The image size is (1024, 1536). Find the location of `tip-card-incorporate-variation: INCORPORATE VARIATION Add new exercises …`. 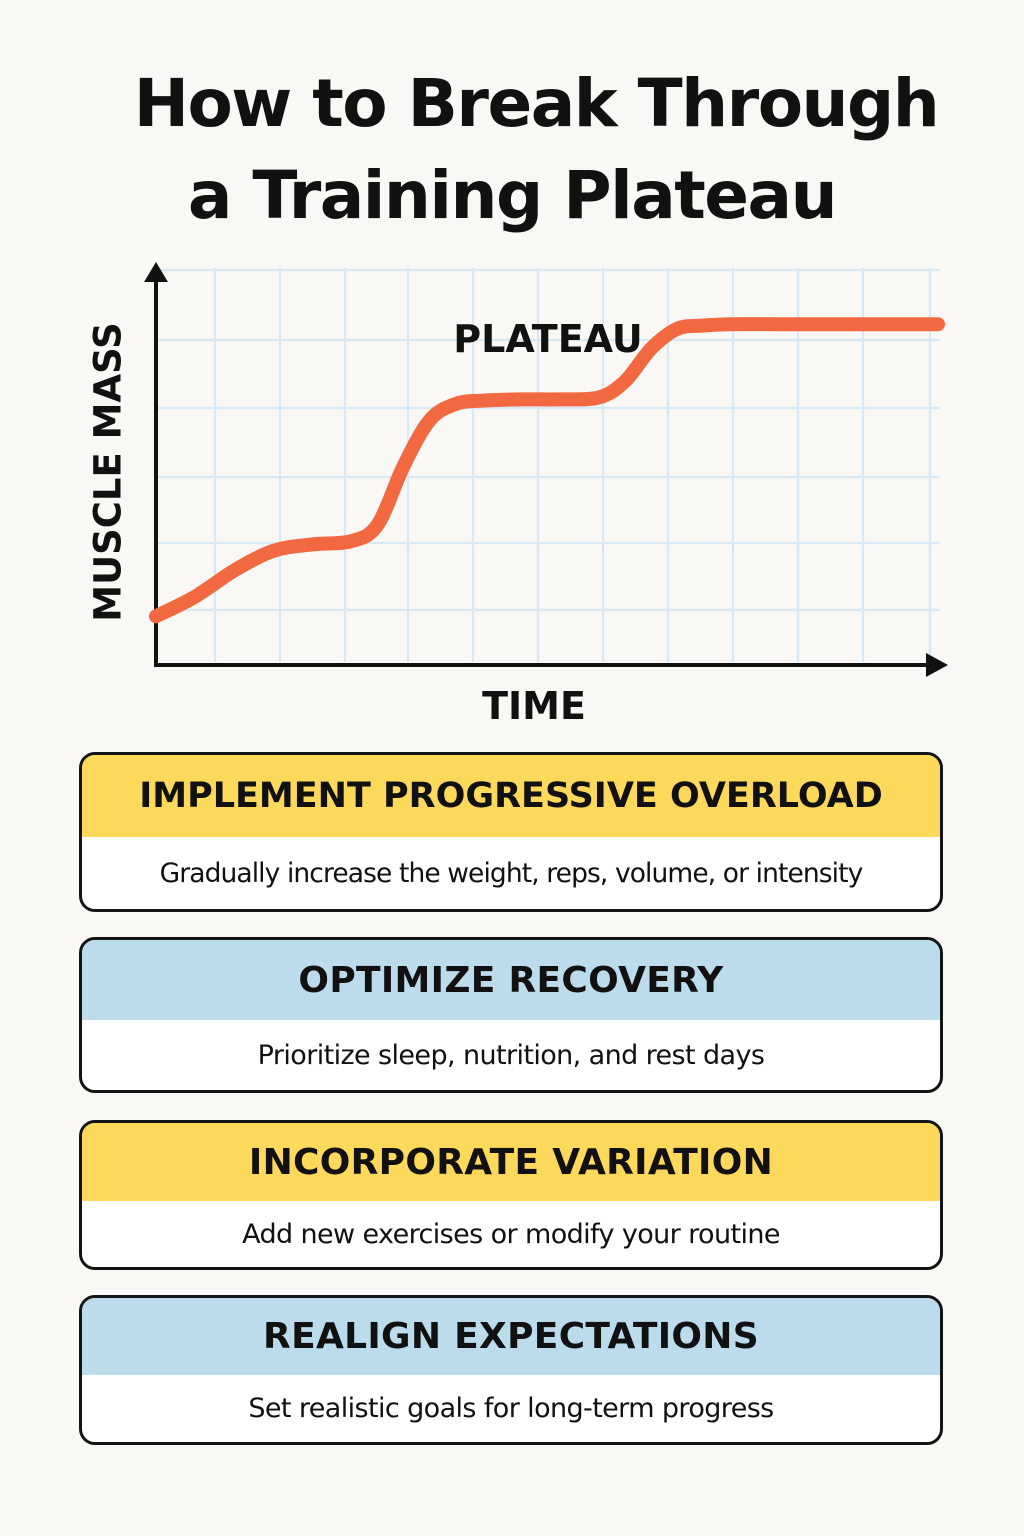

tip-card-incorporate-variation: INCORPORATE VARIATION Add new exercises … is located at coordinates (511, 1195).